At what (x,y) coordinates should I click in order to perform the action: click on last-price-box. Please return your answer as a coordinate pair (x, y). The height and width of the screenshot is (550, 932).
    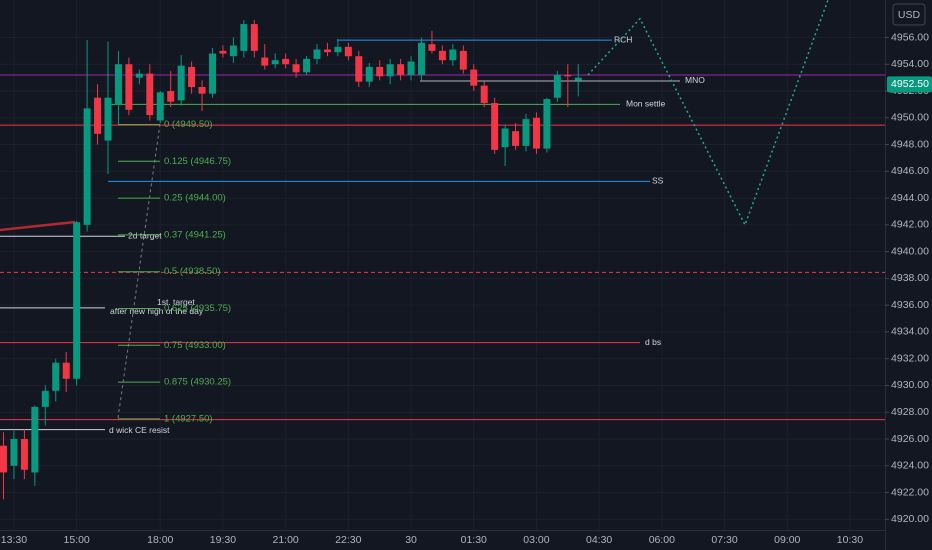
    Looking at the image, I should click on (909, 84).